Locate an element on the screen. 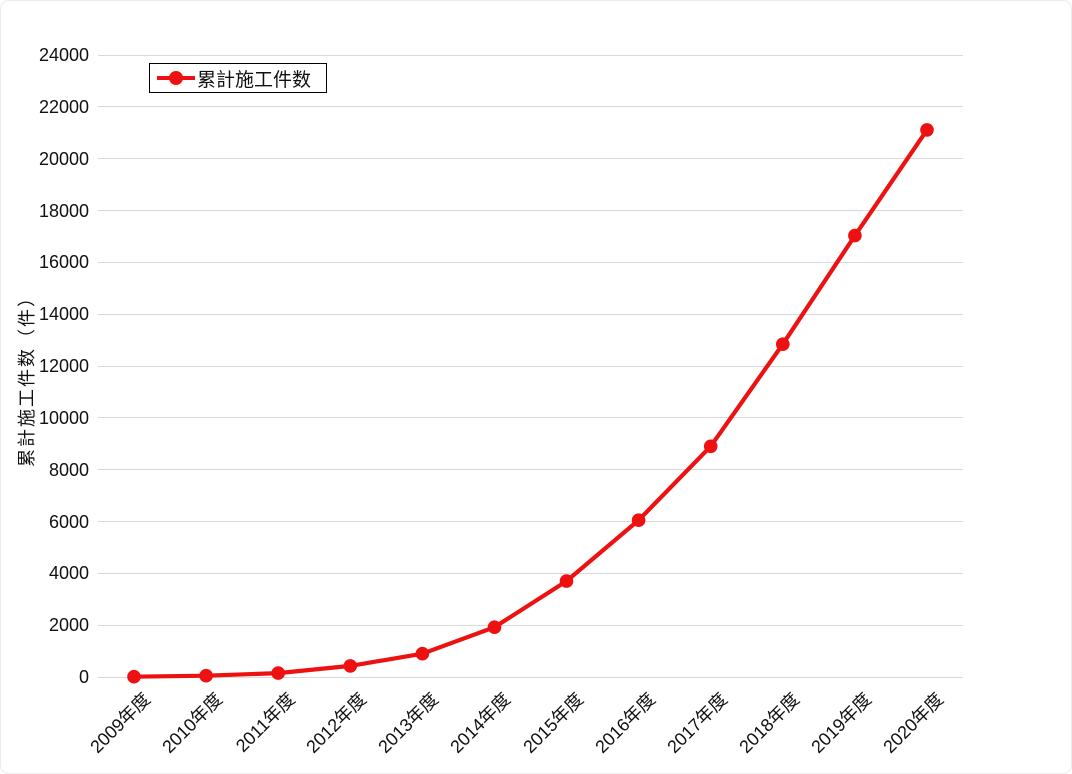 This screenshot has height=774, width=1072. y-tick-label: 2000 is located at coordinates (68, 625).